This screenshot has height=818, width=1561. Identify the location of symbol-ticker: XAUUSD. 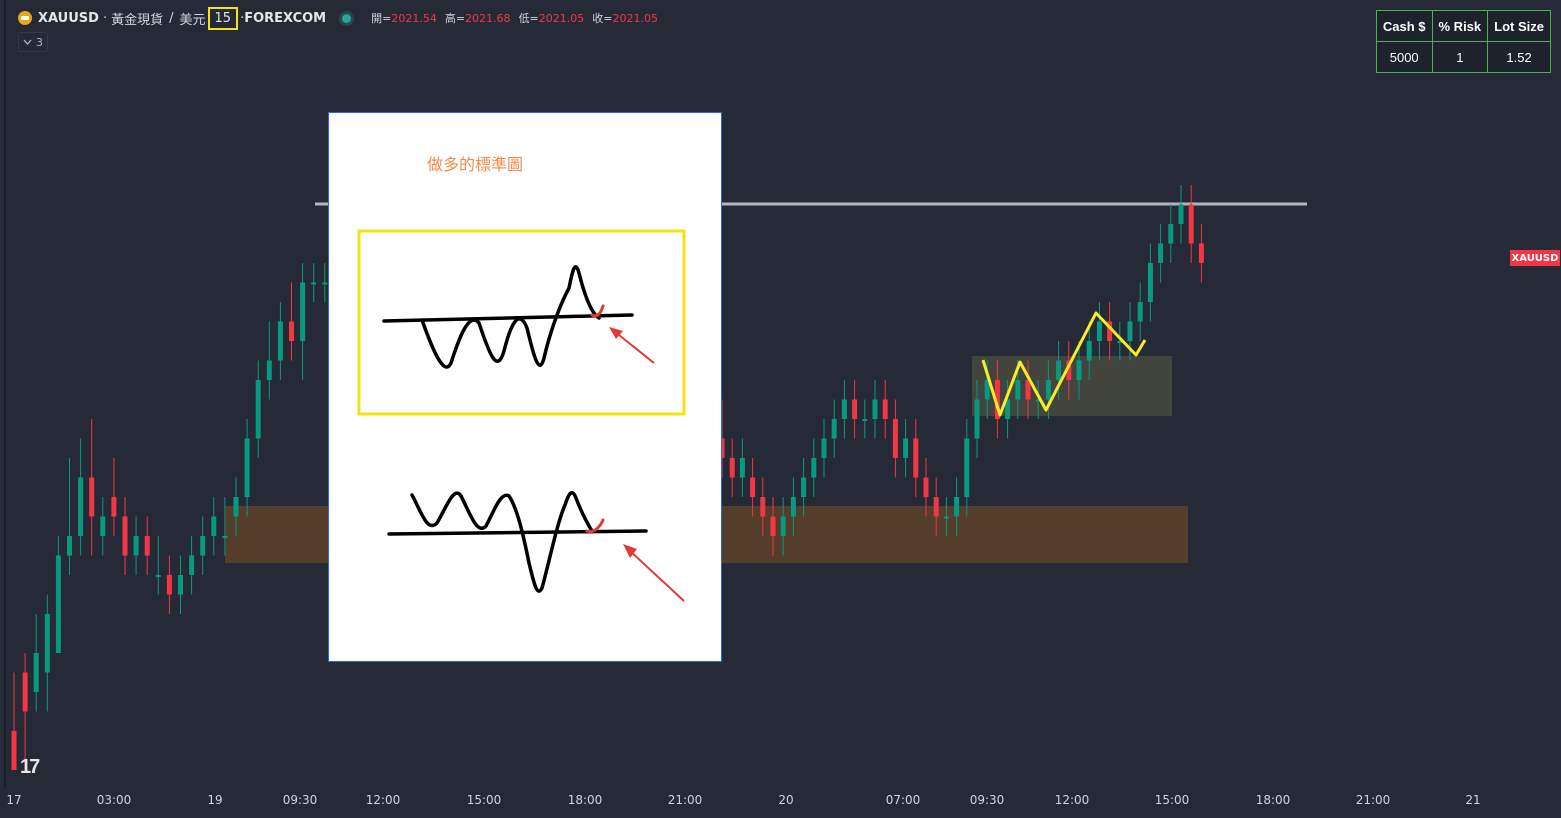
(68, 18).